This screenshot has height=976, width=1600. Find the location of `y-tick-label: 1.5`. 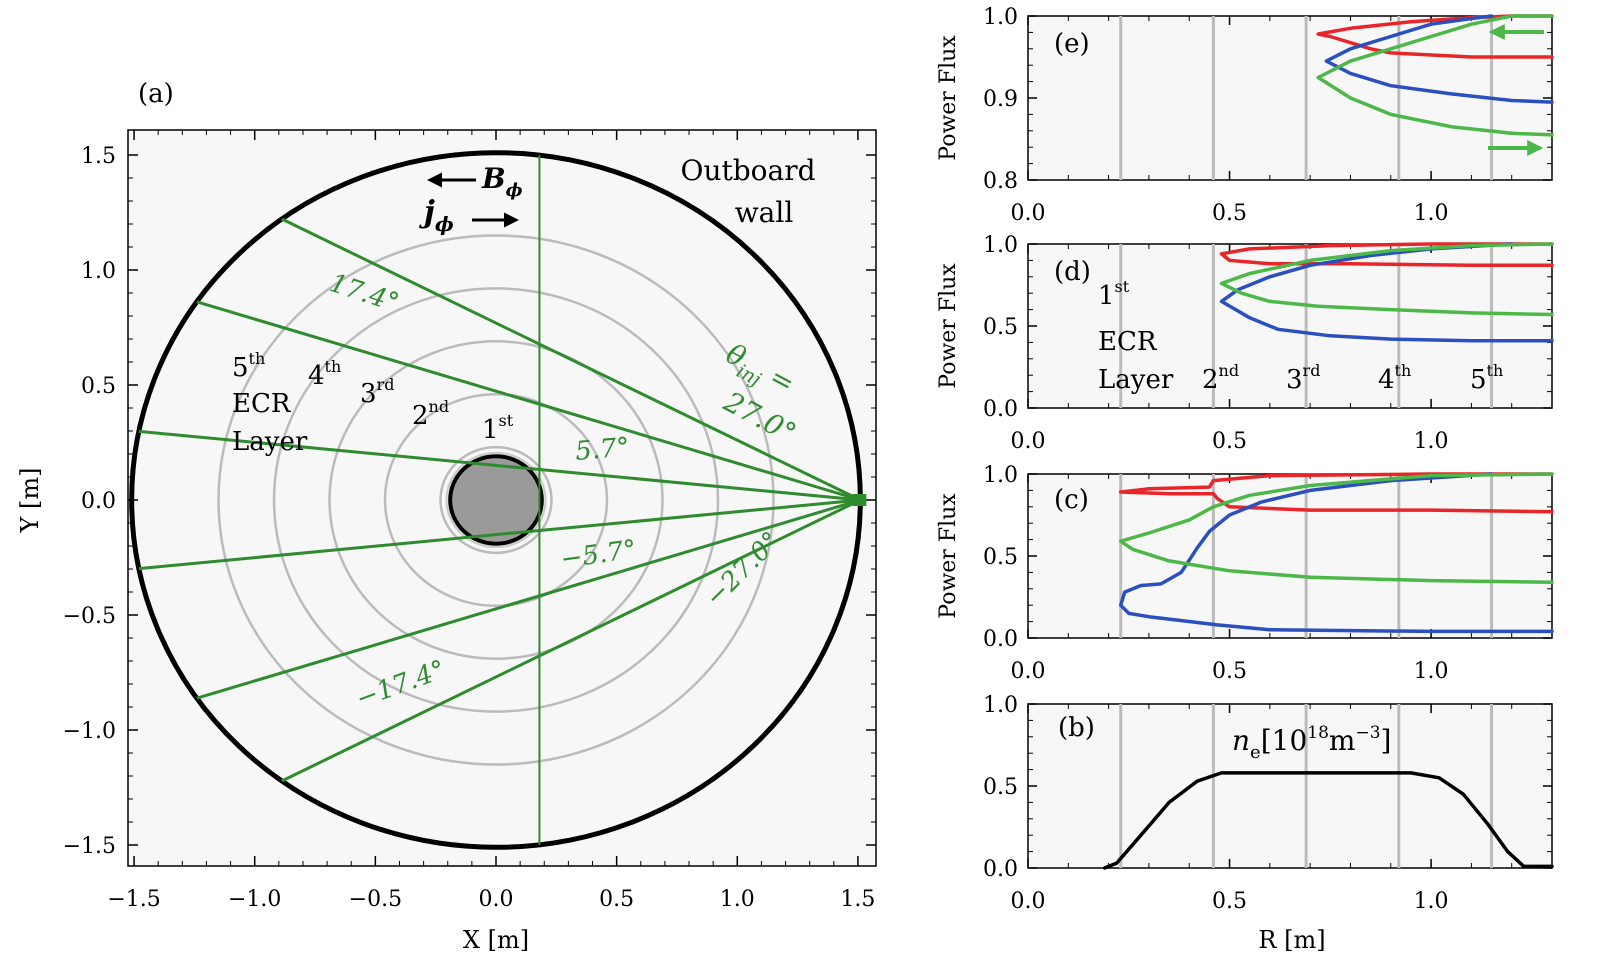

y-tick-label: 1.5 is located at coordinates (98, 156).